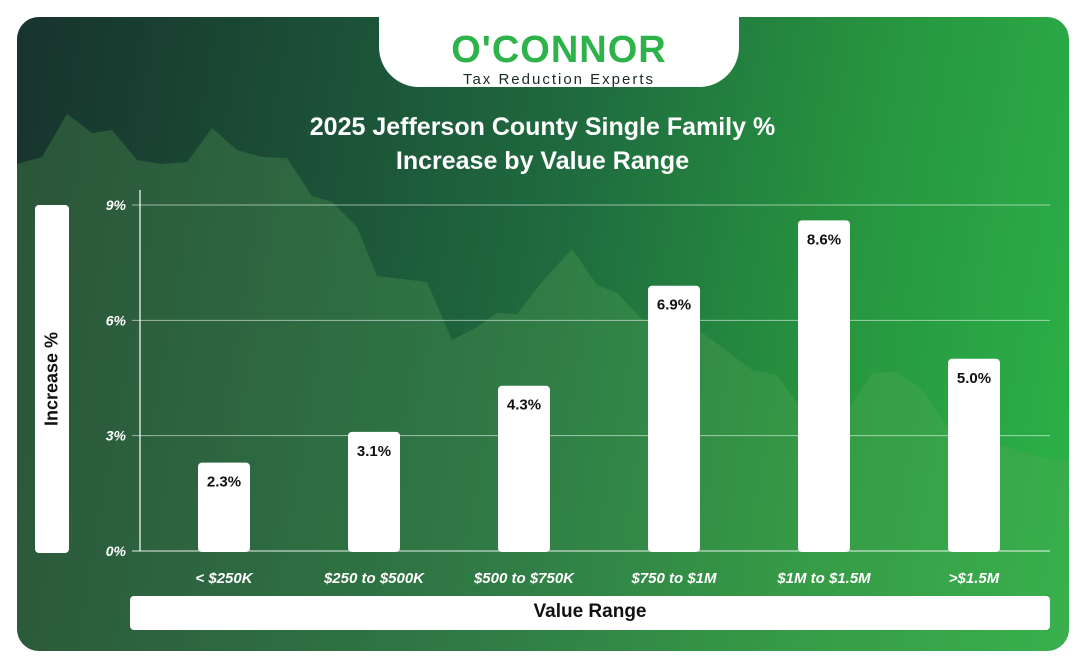 This screenshot has height=668, width=1085. Describe the element at coordinates (823, 578) in the screenshot. I see `x-tick-label: $1M to $1.5M` at that location.